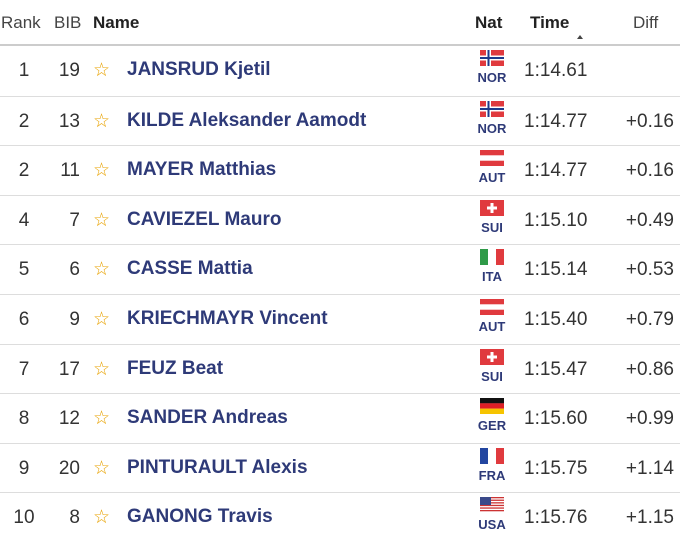 Image resolution: width=680 pixels, height=542 pixels. What do you see at coordinates (74, 270) in the screenshot?
I see `bib: 6` at bounding box center [74, 270].